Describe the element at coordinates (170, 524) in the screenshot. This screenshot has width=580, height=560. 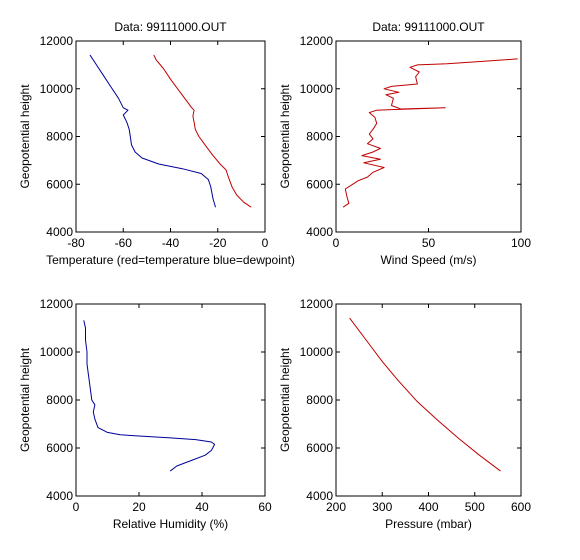
I see `x-axis-label: Relative Humidity (%)` at that location.